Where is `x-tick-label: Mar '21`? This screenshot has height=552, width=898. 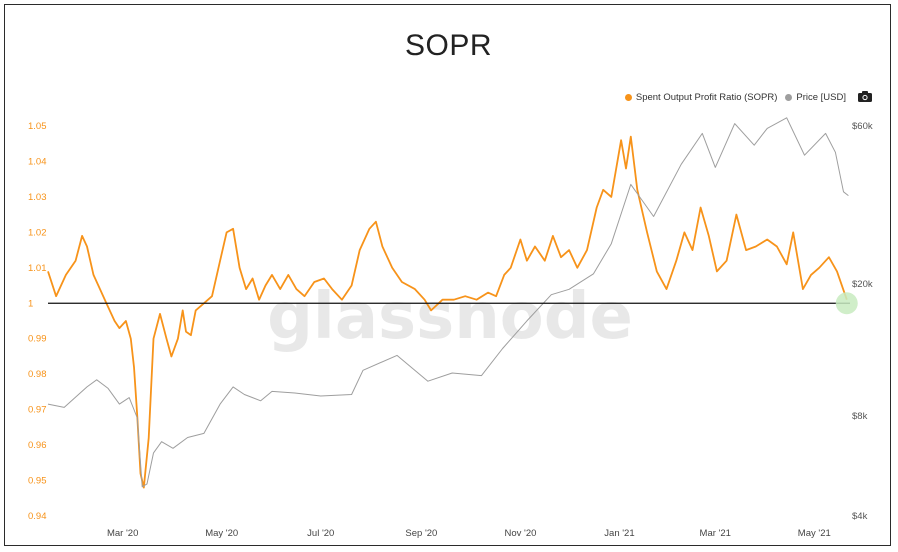 x-tick-label: Mar '21 is located at coordinates (715, 533).